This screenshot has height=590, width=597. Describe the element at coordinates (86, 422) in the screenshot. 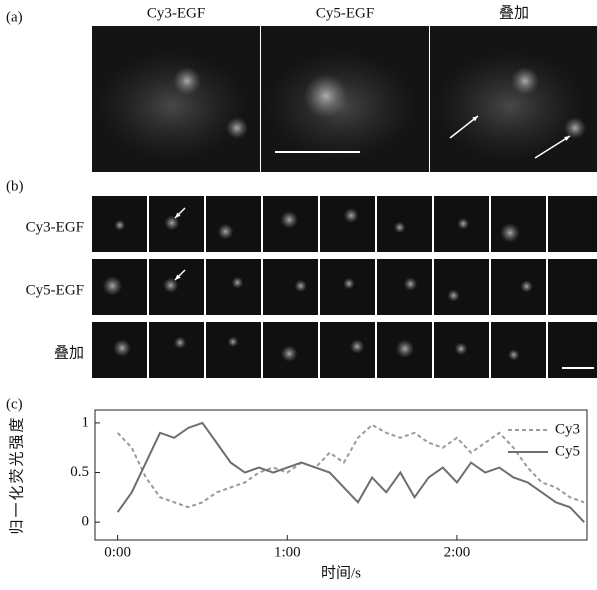

I see `y-tick-label: 1` at that location.